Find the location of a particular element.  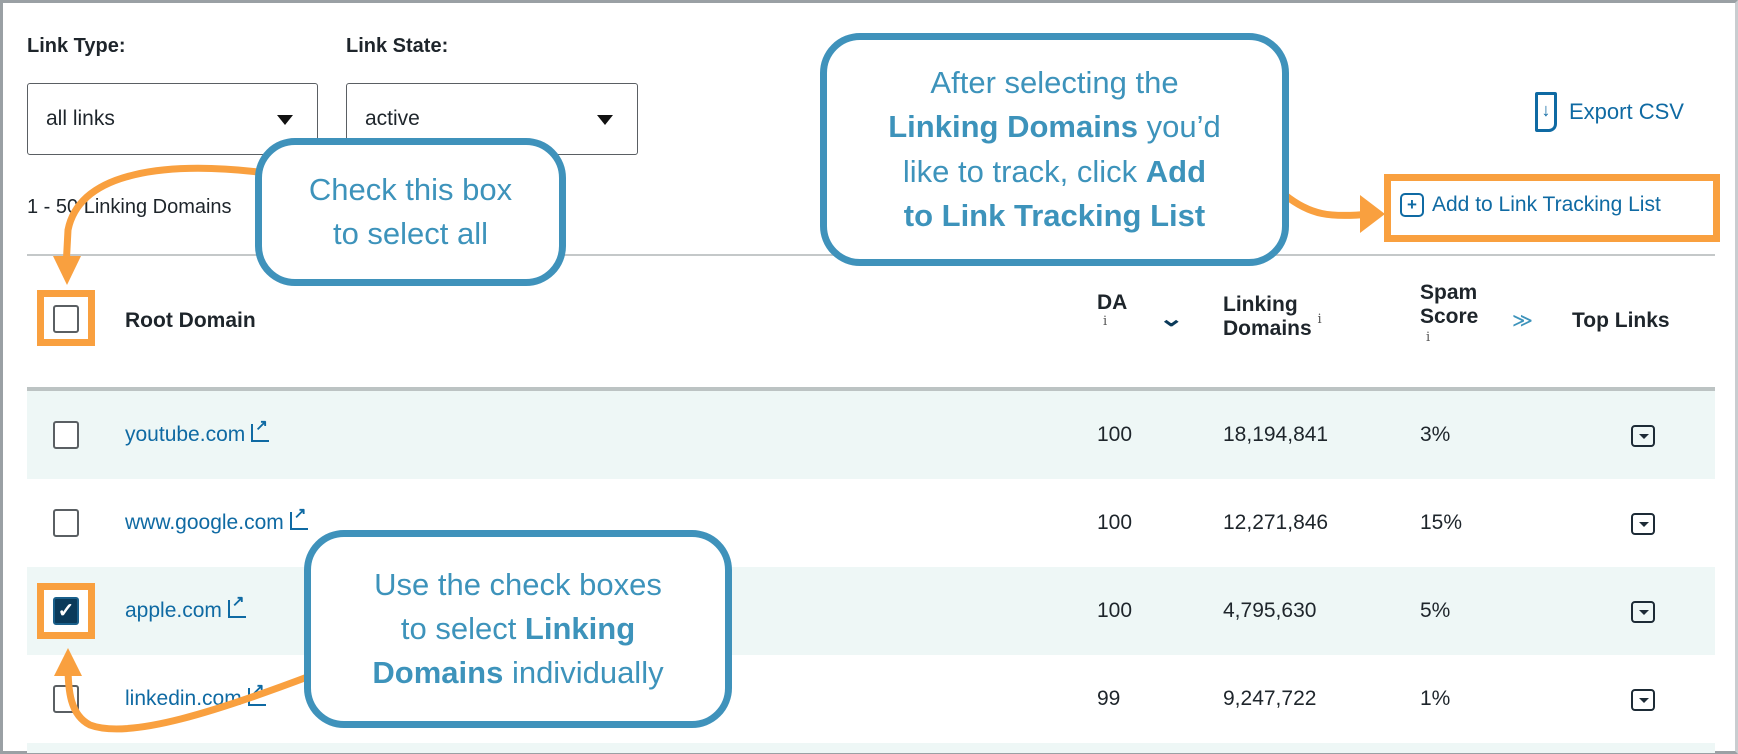

add-to-tracking-label: Add to Link Tracking List is located at coordinates (1546, 204).